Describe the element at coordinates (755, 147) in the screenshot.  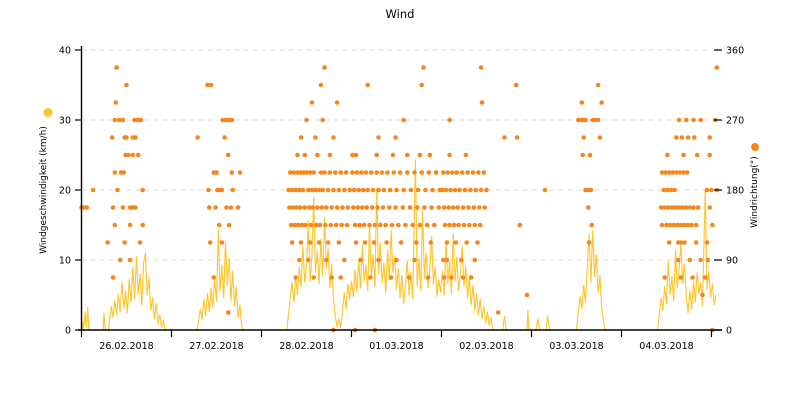
I see `direction-legend-marker` at that location.